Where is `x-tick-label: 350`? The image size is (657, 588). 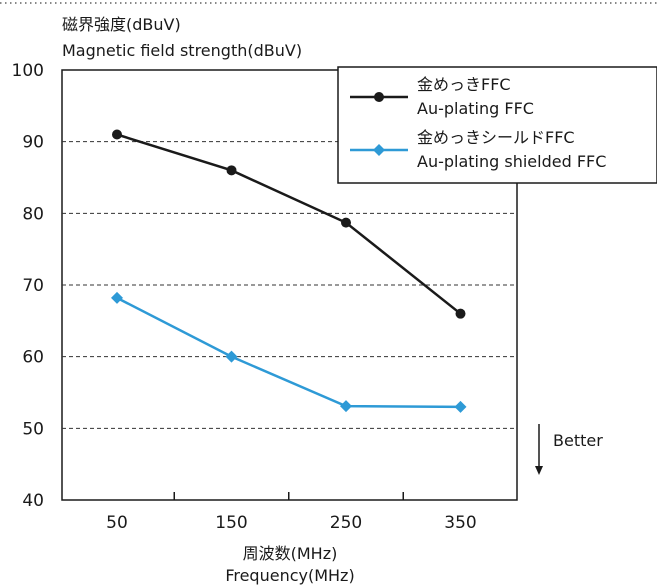 x-tick-label: 350 is located at coordinates (460, 523).